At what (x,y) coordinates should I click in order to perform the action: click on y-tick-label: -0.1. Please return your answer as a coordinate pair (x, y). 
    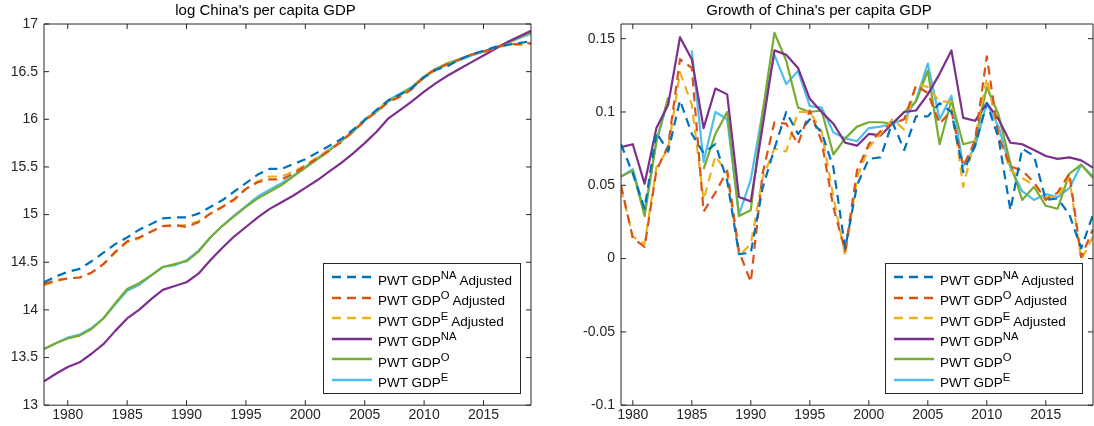
    Looking at the image, I should click on (603, 404).